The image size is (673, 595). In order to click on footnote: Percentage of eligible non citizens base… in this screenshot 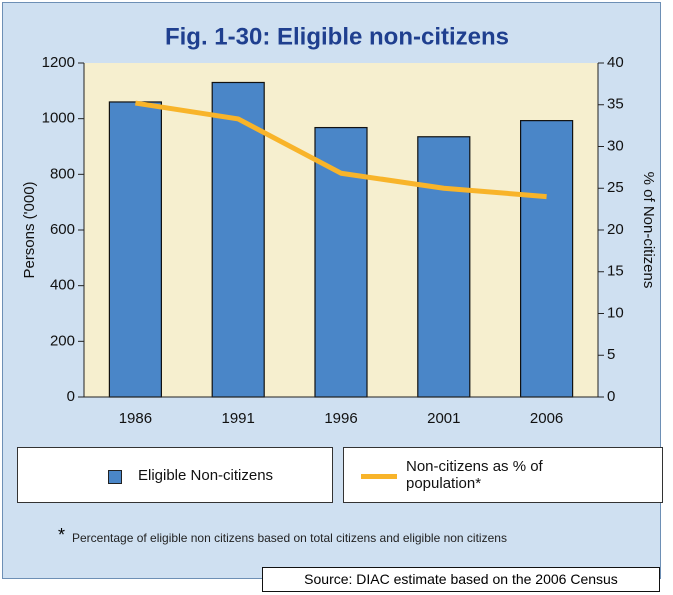, I will do `click(289, 538)`.